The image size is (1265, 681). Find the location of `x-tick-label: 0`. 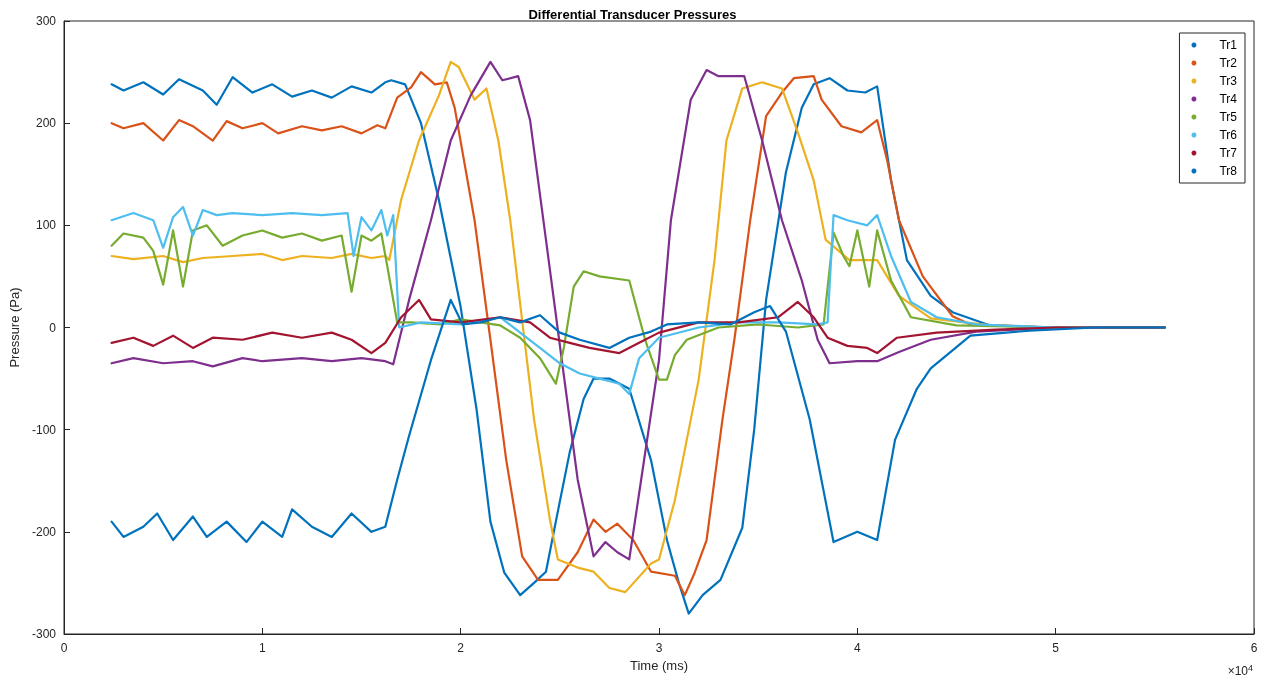

x-tick-label: 0 is located at coordinates (64, 648).